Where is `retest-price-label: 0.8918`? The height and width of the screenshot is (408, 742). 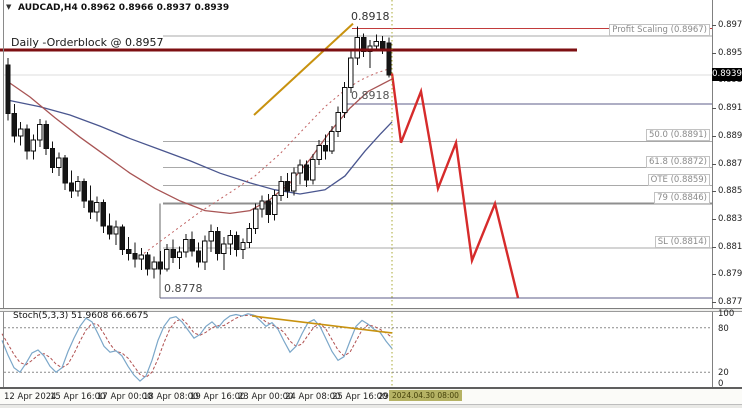
retest-price-label: 0.8918 is located at coordinates (370, 95).